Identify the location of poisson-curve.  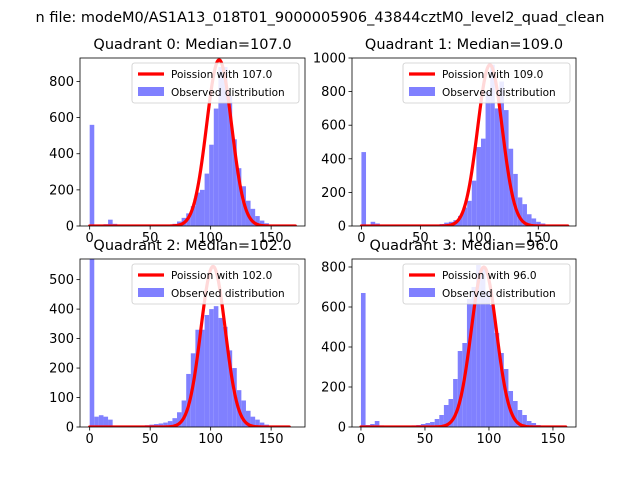
(192, 142).